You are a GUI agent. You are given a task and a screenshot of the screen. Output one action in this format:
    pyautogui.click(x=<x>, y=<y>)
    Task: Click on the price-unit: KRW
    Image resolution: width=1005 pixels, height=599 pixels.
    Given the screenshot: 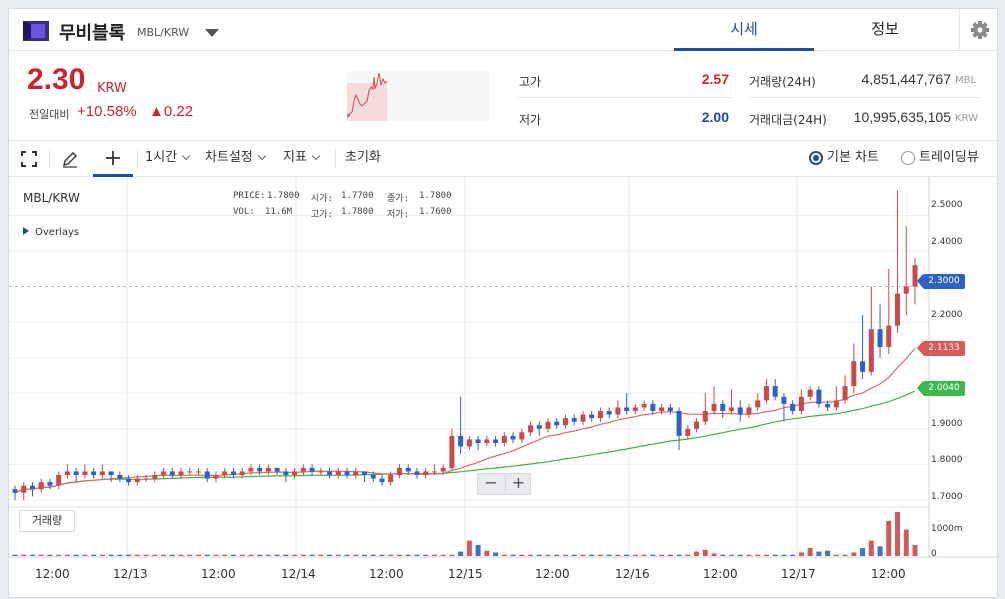 What is the action you would take?
    pyautogui.click(x=112, y=88)
    